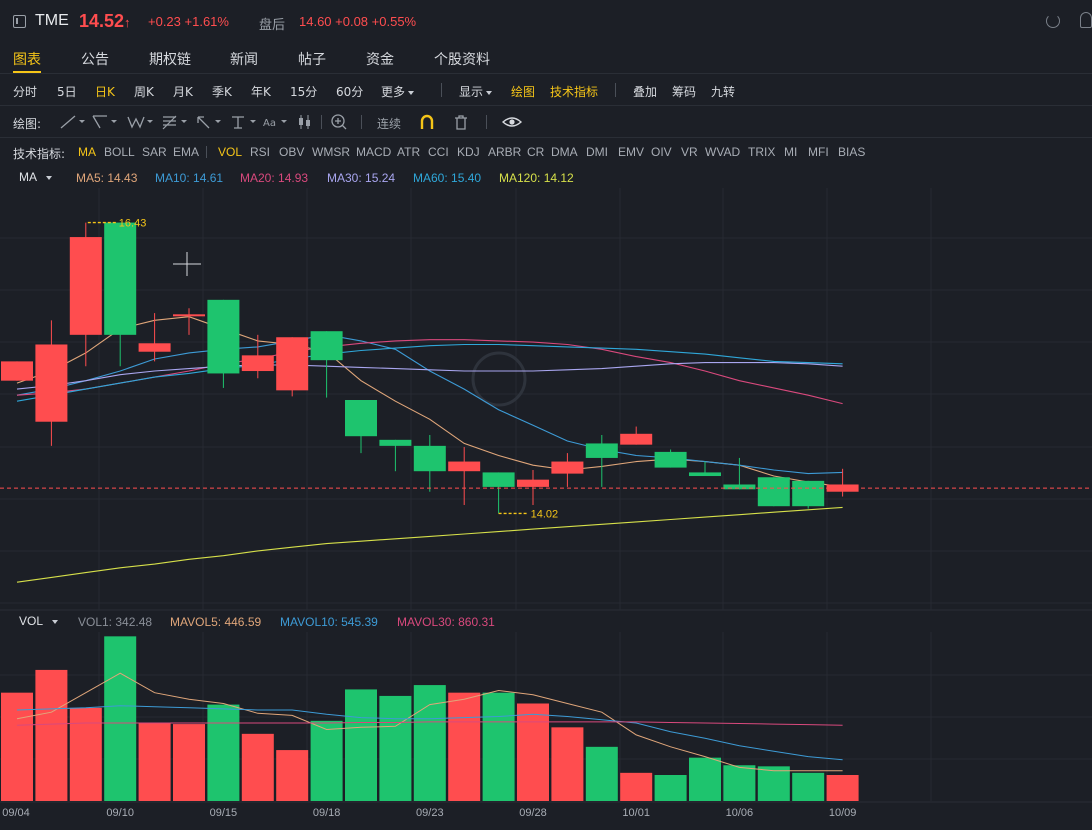  What do you see at coordinates (447, 178) in the screenshot?
I see `ma60-value: MA60: 15.40` at bounding box center [447, 178].